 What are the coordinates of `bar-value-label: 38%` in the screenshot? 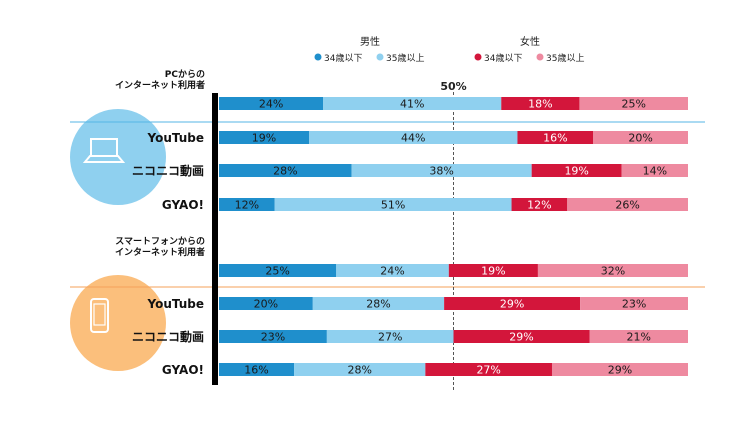 It's located at (441, 171).